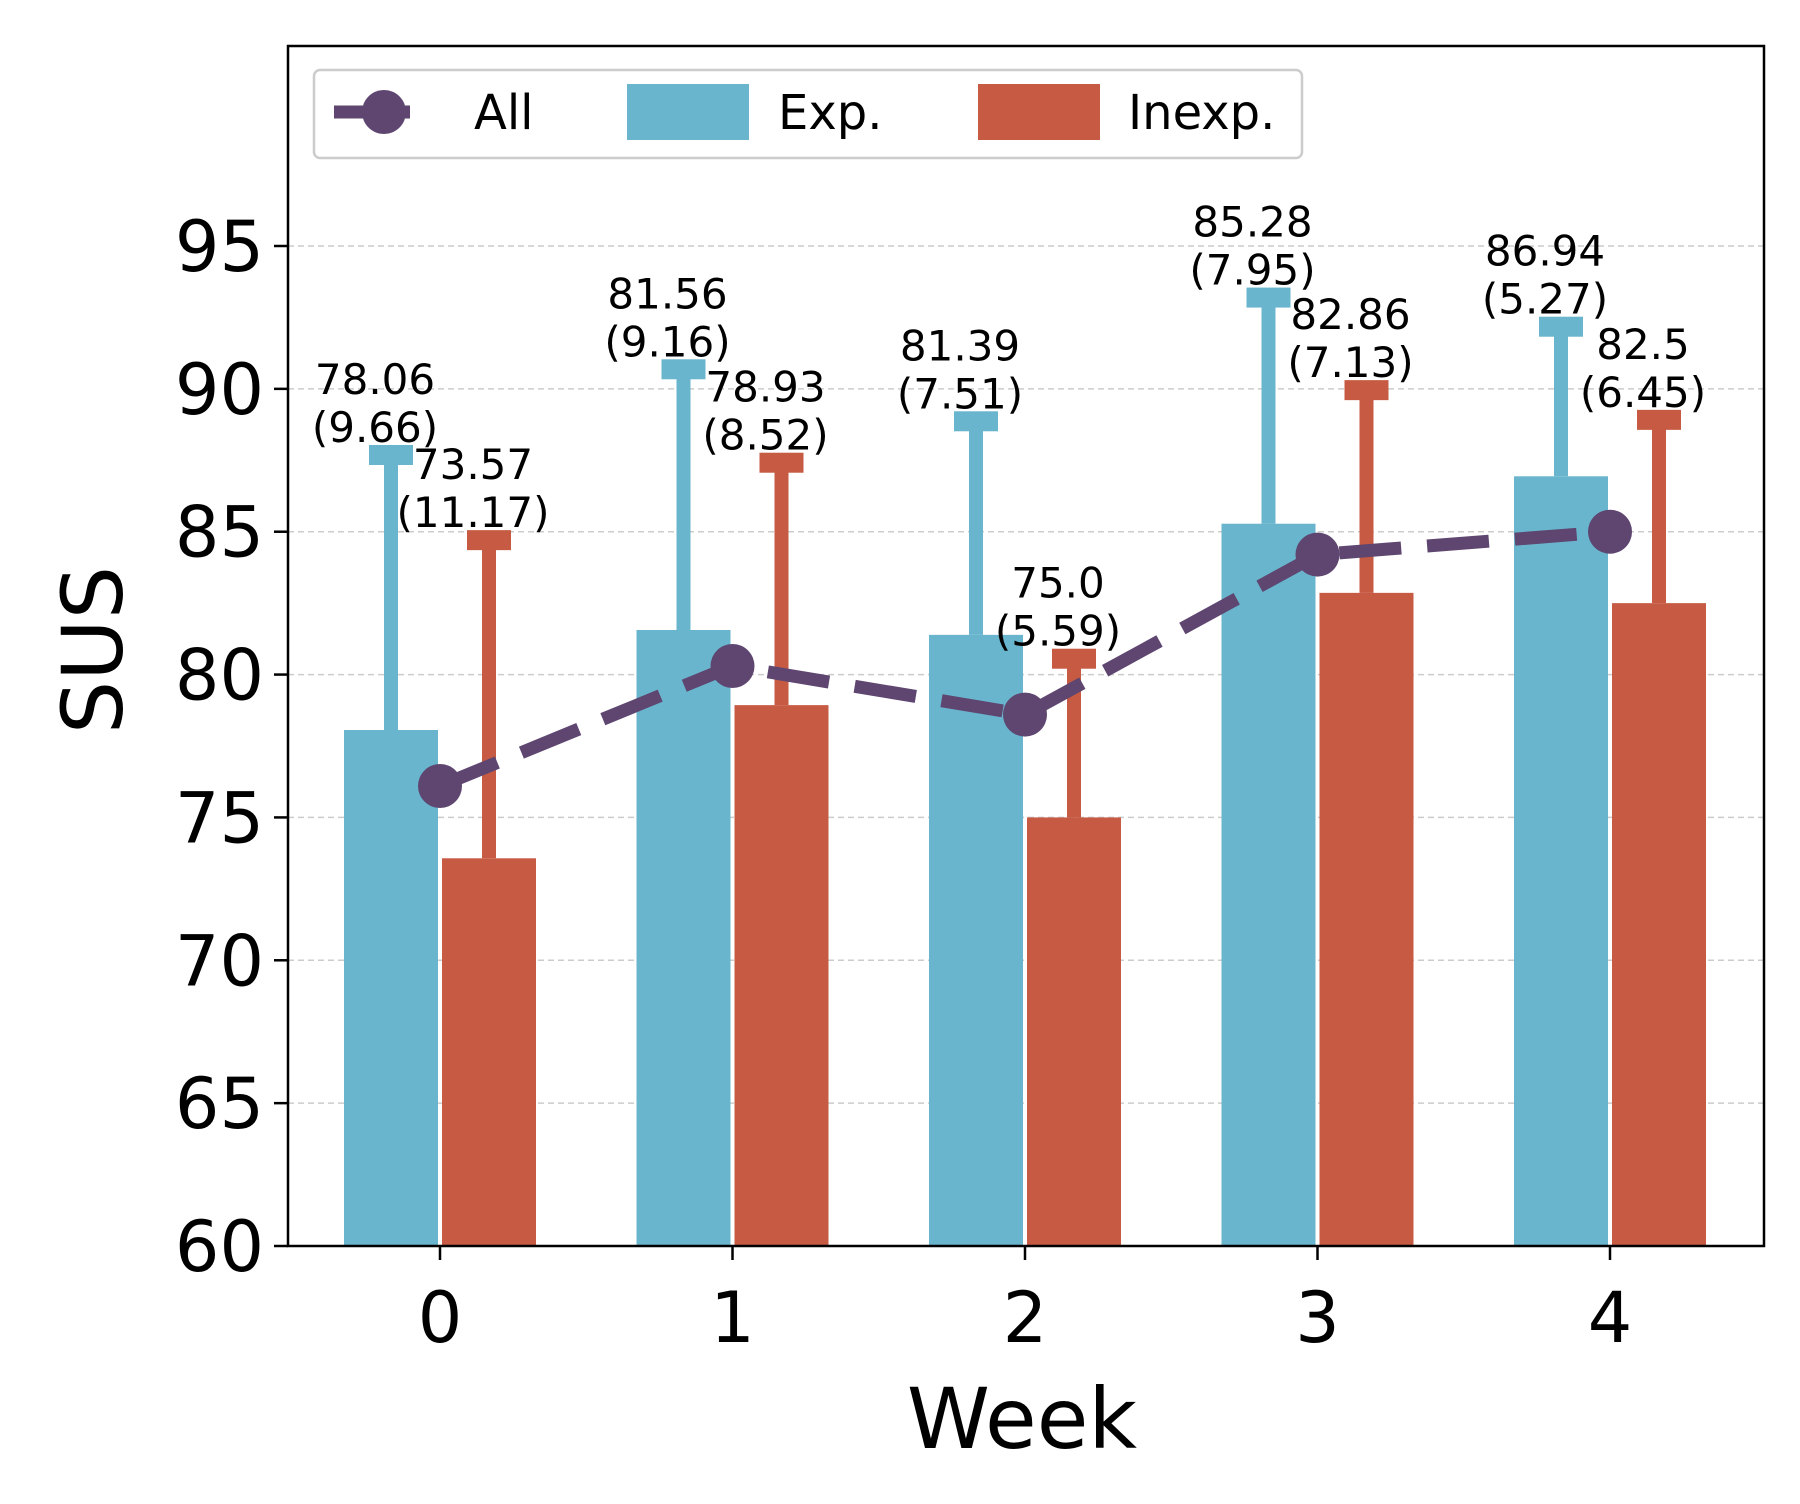 The height and width of the screenshot is (1504, 1800). What do you see at coordinates (667, 293) in the screenshot?
I see `data-label-exp-week-1-value: 81.56` at bounding box center [667, 293].